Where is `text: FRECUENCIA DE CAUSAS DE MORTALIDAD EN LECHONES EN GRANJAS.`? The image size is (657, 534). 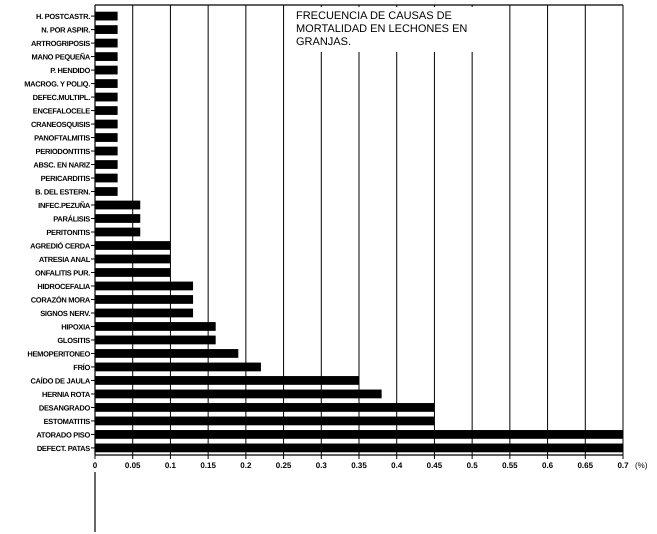 text: FRECUENCIA DE CAUSAS DE MORTALIDAD EN LECHONES EN GRANJAS. is located at coordinates (382, 29).